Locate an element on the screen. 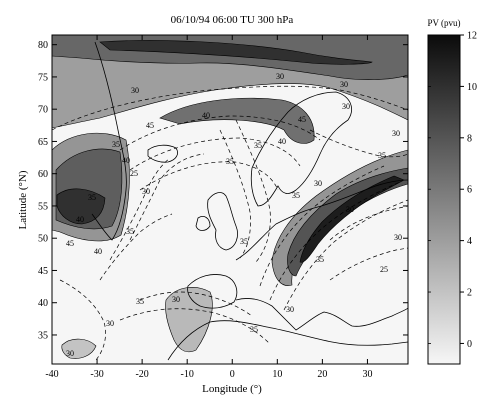 The image size is (489, 405). y-axis-label: Latitude (°N) is located at coordinates (23, 199).